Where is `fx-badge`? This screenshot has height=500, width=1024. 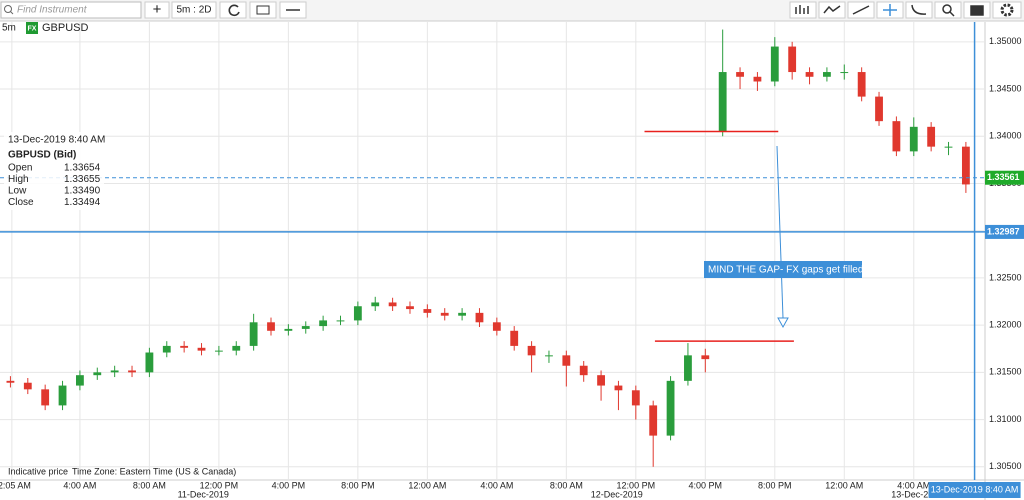
fx-badge is located at coordinates (32, 28).